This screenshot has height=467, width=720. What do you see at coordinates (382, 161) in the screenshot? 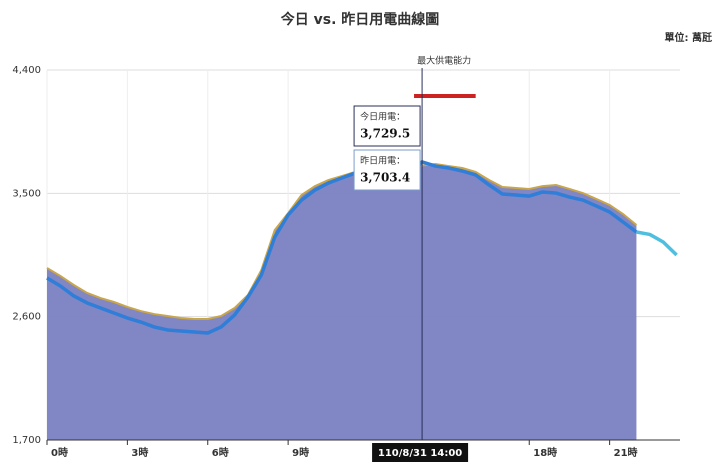
I see `tooltip-name: 昨日用電：` at bounding box center [382, 161].